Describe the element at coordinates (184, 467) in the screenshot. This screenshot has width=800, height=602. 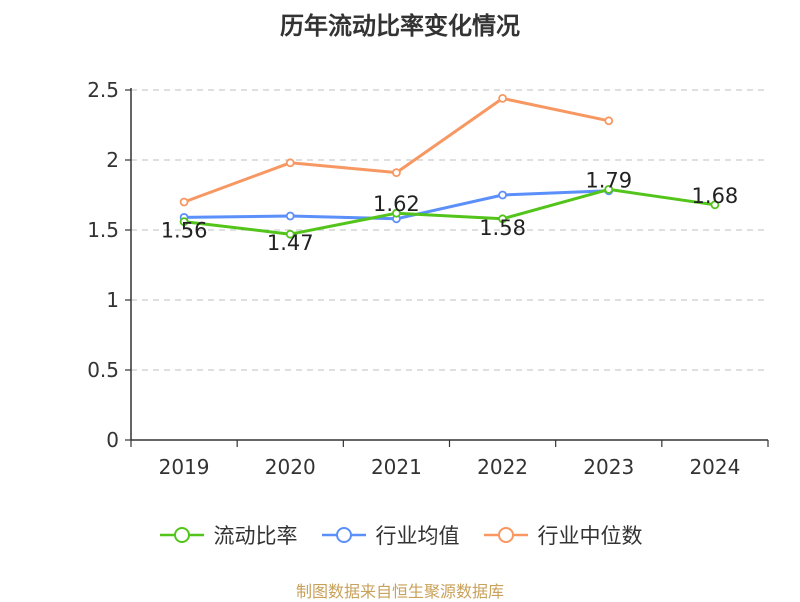
I see `x-tick-label: 2019` at that location.